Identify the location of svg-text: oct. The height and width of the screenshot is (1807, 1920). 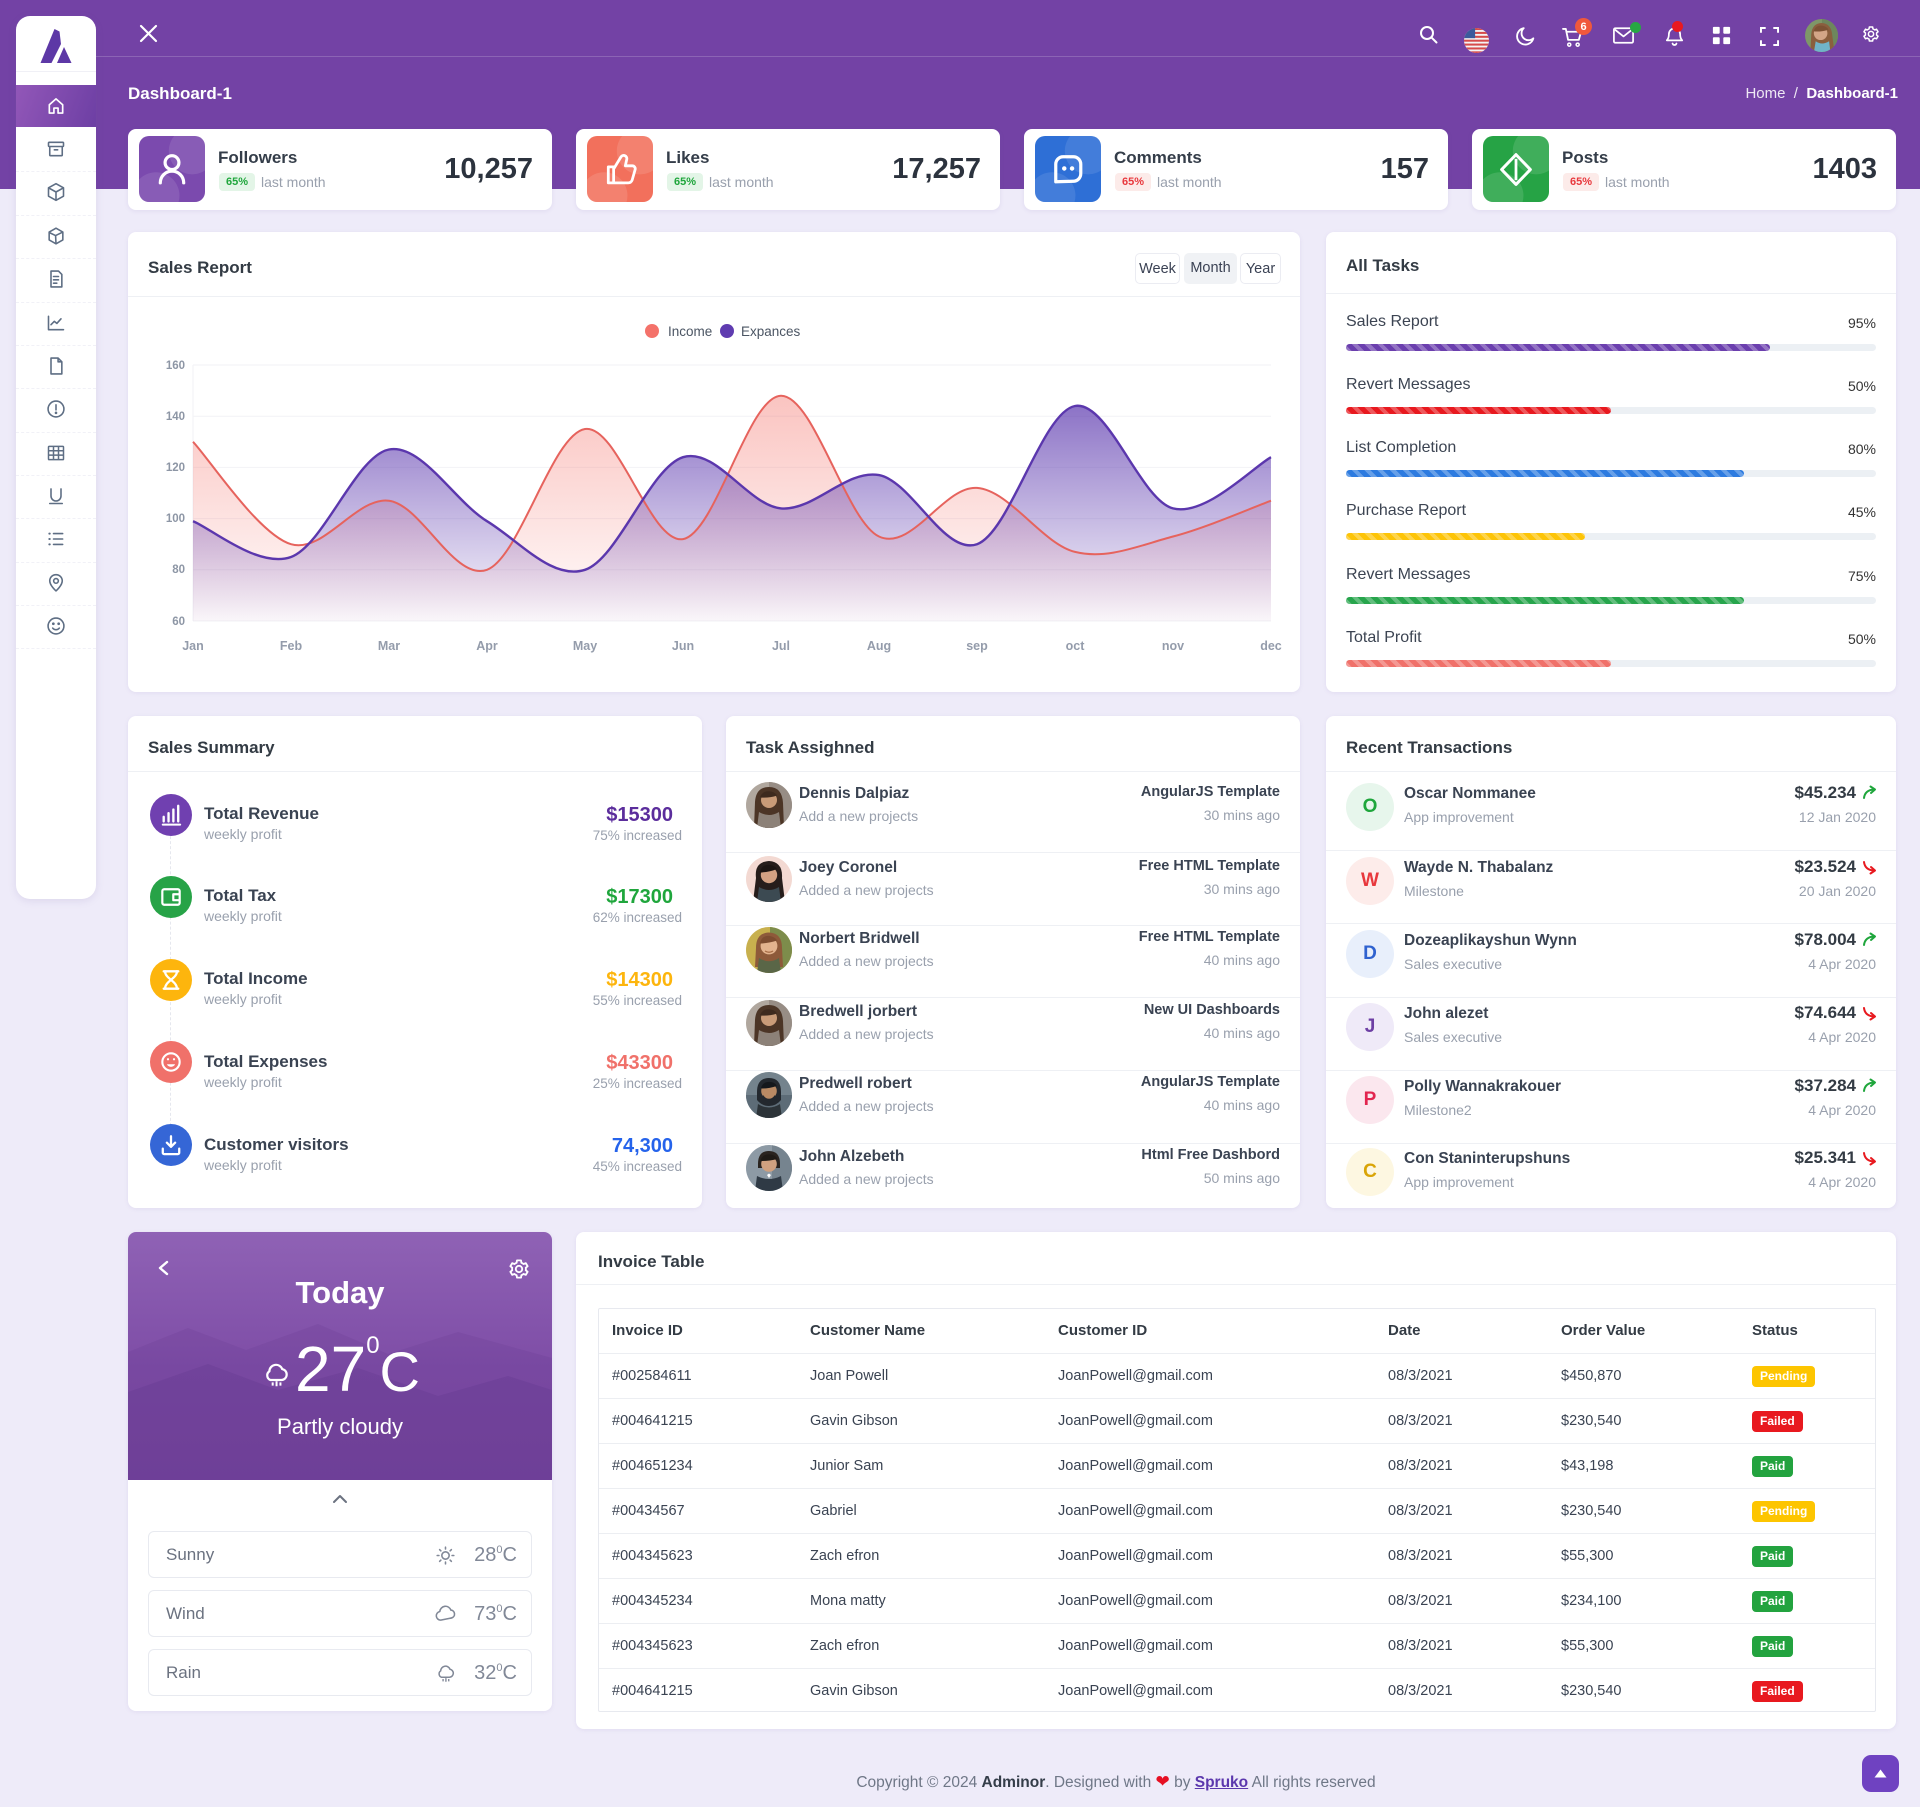
(1076, 646).